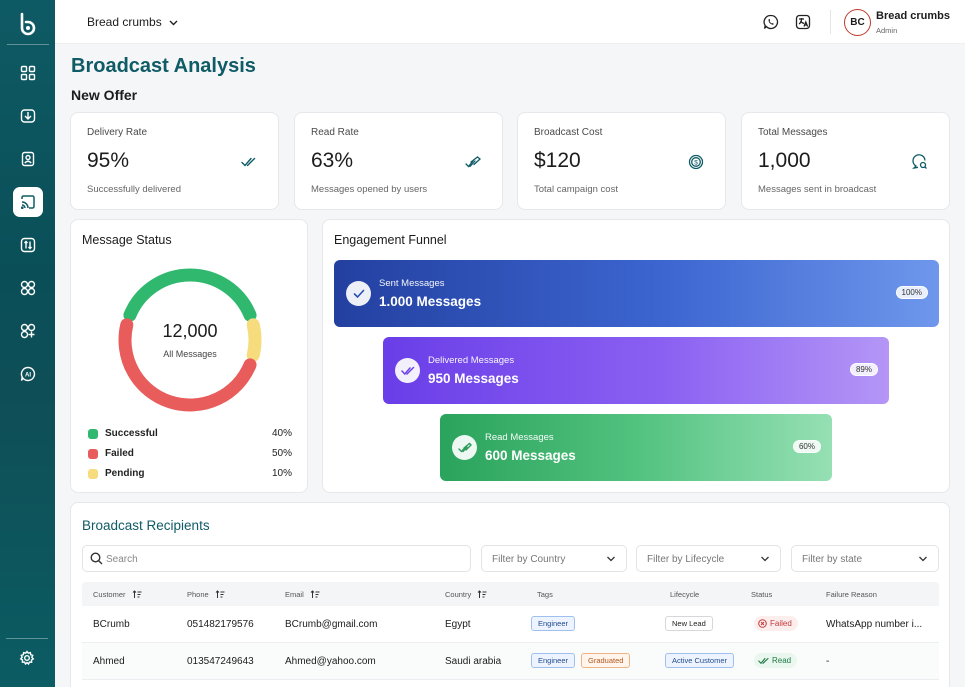  I want to click on funnel-stage-percent: 60%, so click(806, 446).